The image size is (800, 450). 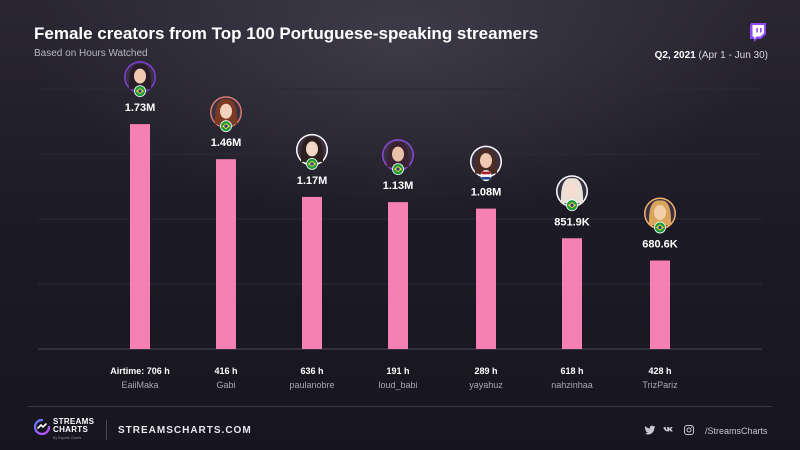 I want to click on streamscharts-logo-icon, so click(x=42, y=427).